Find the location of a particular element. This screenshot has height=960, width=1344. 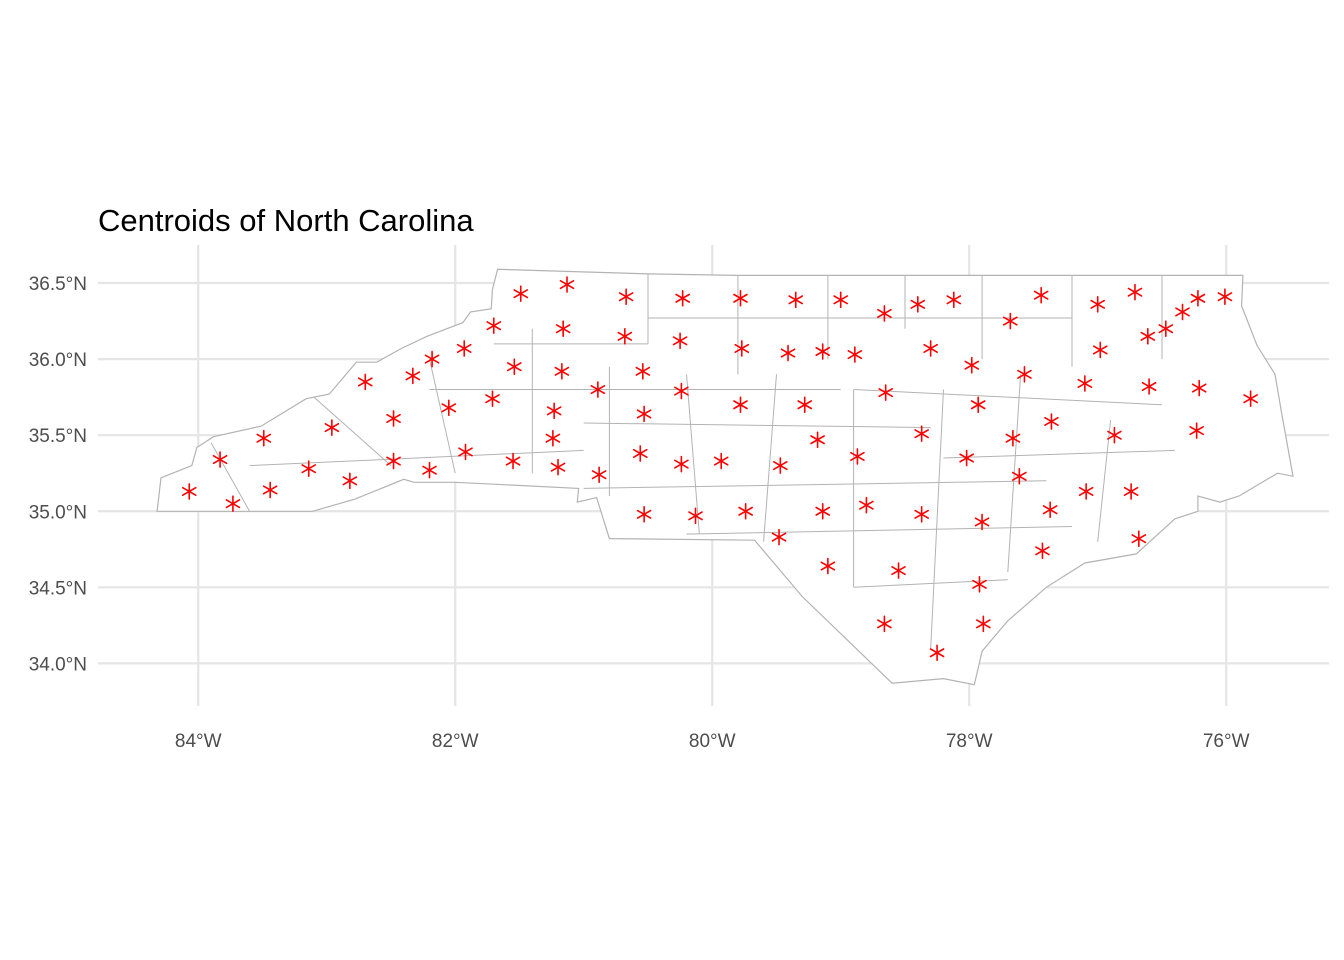

x-axis-ticks: 84°W 82°W 80°W 78°W 76°W is located at coordinates (712, 741).